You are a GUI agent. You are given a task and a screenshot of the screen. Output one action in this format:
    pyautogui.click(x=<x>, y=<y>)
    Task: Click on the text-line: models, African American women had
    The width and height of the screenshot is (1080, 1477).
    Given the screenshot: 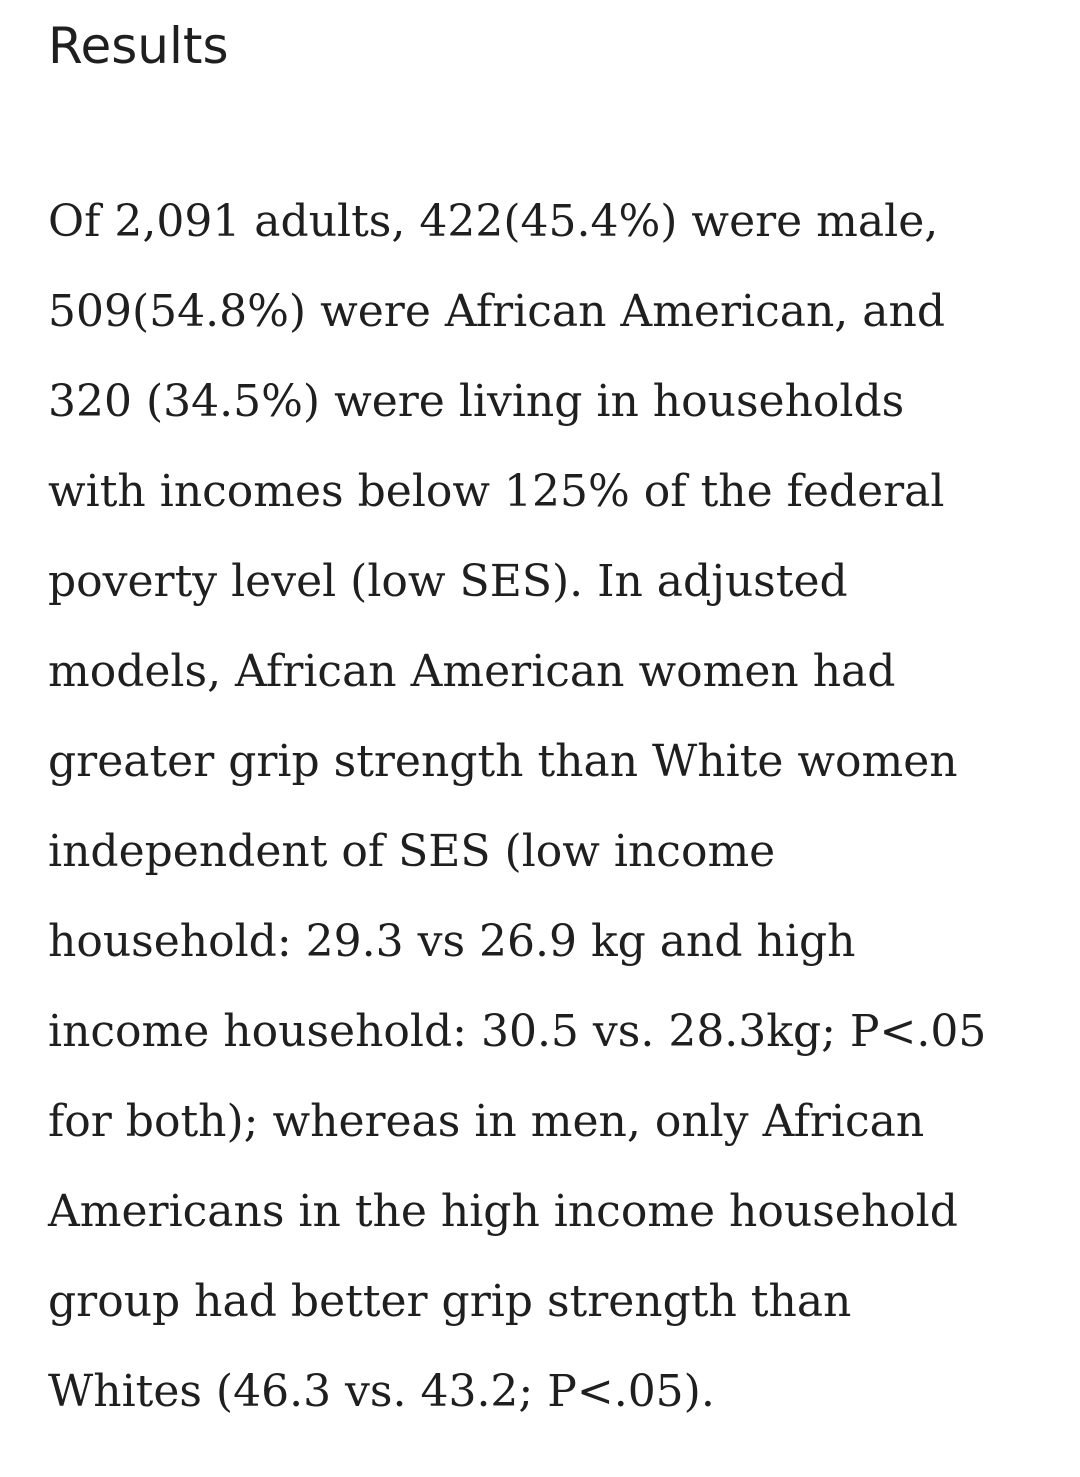 What is the action you would take?
    pyautogui.click(x=472, y=671)
    